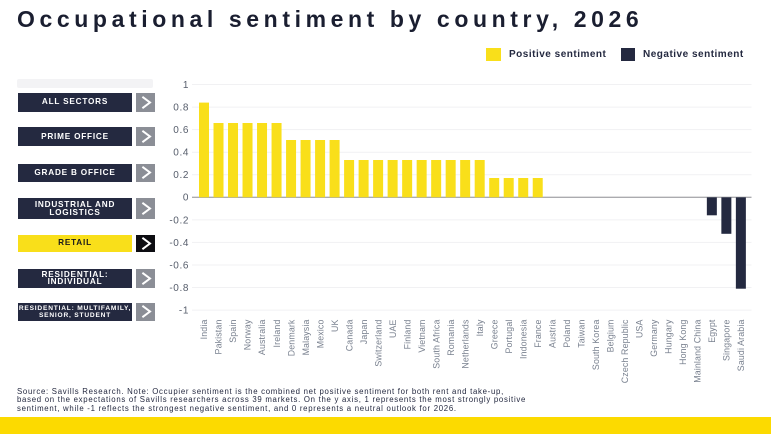 The width and height of the screenshot is (771, 434). Describe the element at coordinates (465, 344) in the screenshot. I see `svg-text: Netherlands` at that location.